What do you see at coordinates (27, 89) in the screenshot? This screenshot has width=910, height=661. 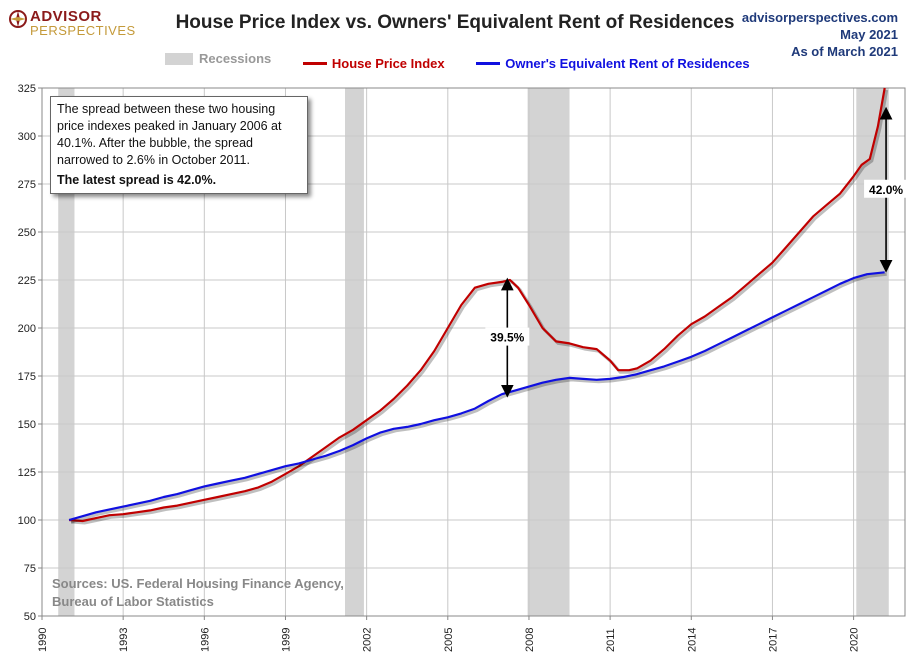 I see `y-tick-label: 325` at bounding box center [27, 89].